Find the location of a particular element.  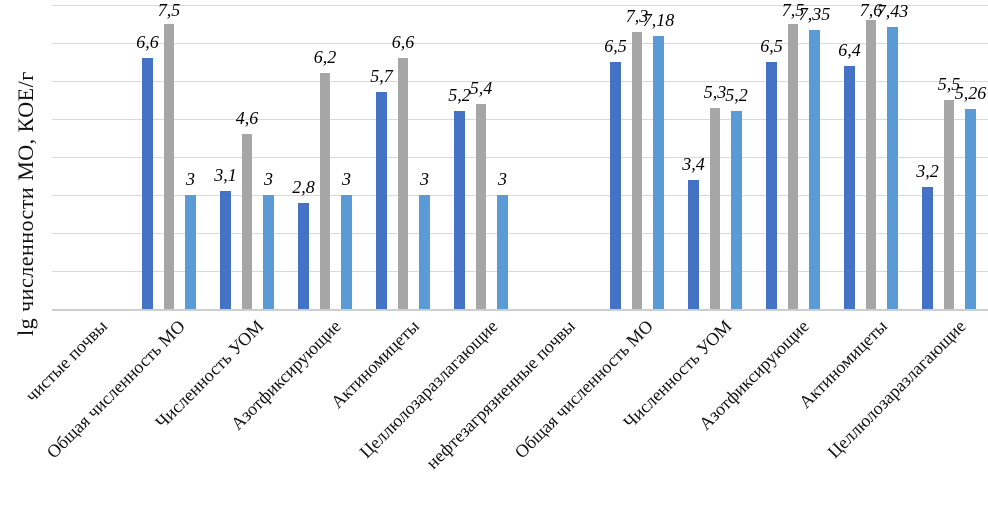

bar-dark-blue-series-cat2 is located at coordinates (225, 250).